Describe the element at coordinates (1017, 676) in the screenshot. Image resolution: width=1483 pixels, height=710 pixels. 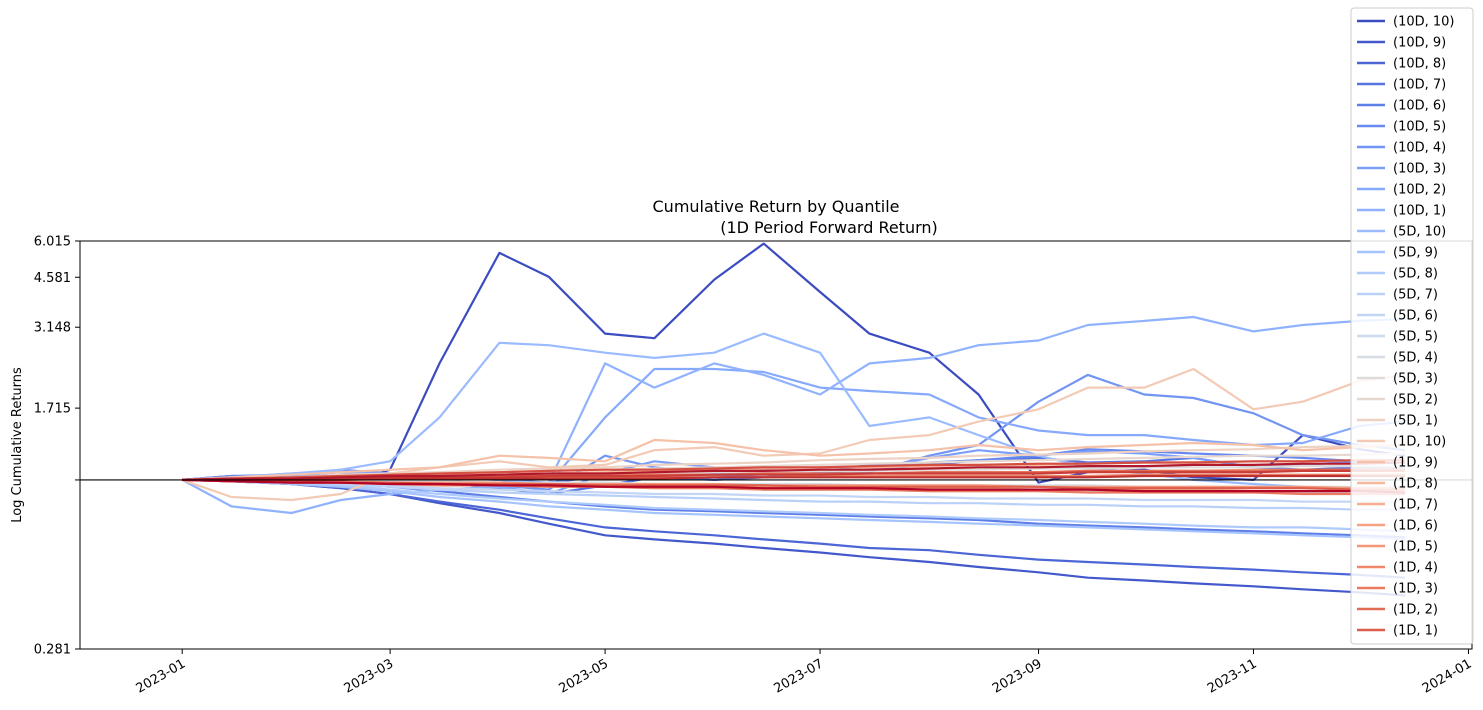
I see `x-tick-label: 2023-09` at that location.